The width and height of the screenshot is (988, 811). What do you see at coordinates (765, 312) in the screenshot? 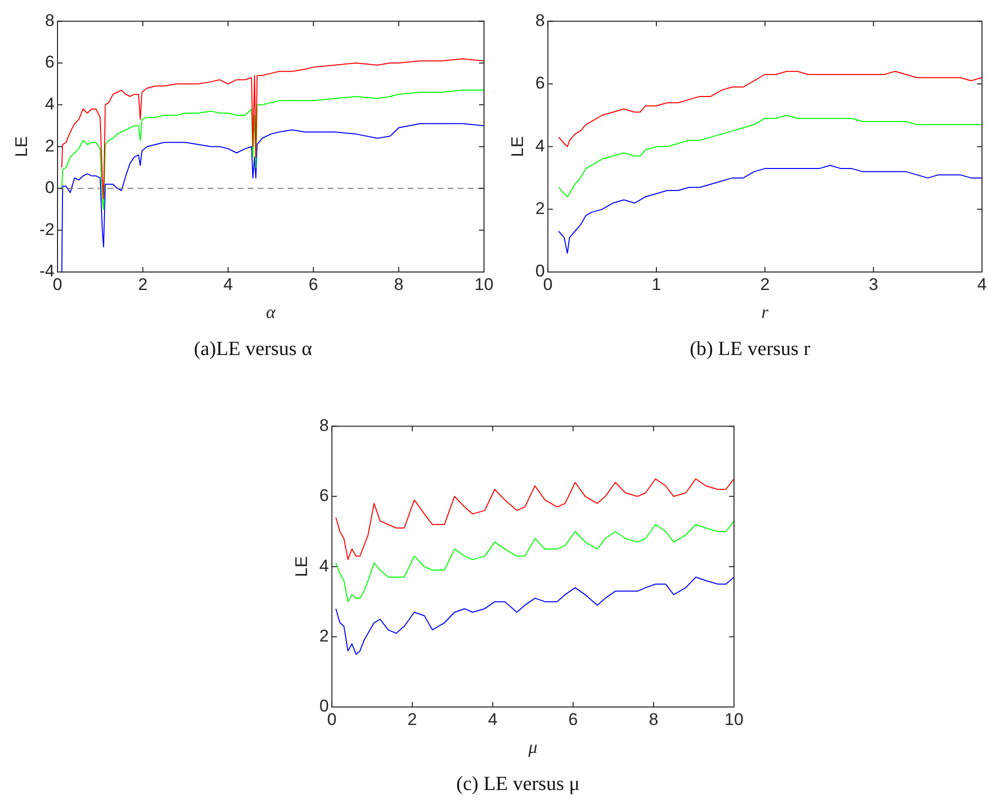
I see `x-axis-title: r` at bounding box center [765, 312].